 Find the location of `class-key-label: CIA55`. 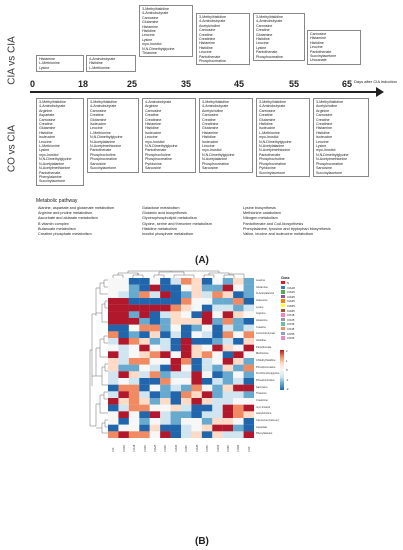

class-key-label: CIA55 is located at coordinates (291, 306).